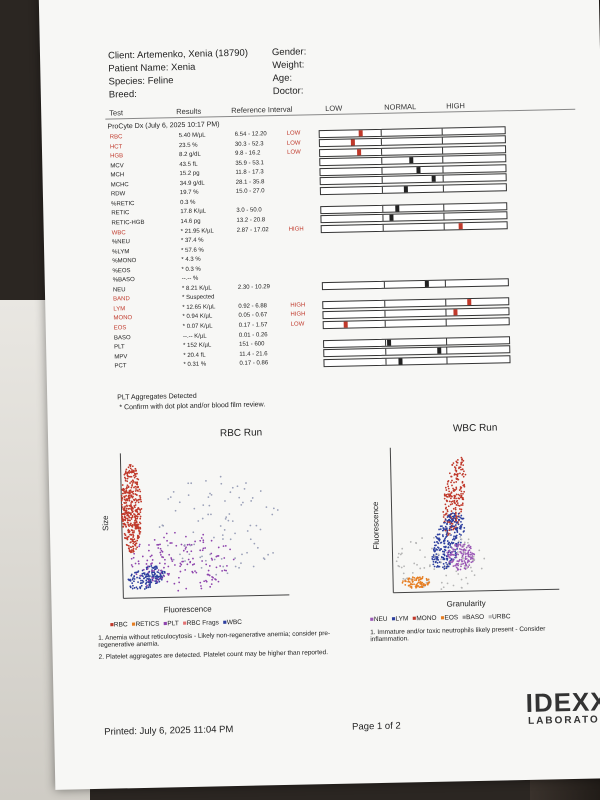 The image size is (600, 800). What do you see at coordinates (163, 126) in the screenshot?
I see `procyte-run-label: ProCyte Dx (July 6, 2025 10:17 PM)` at bounding box center [163, 126].